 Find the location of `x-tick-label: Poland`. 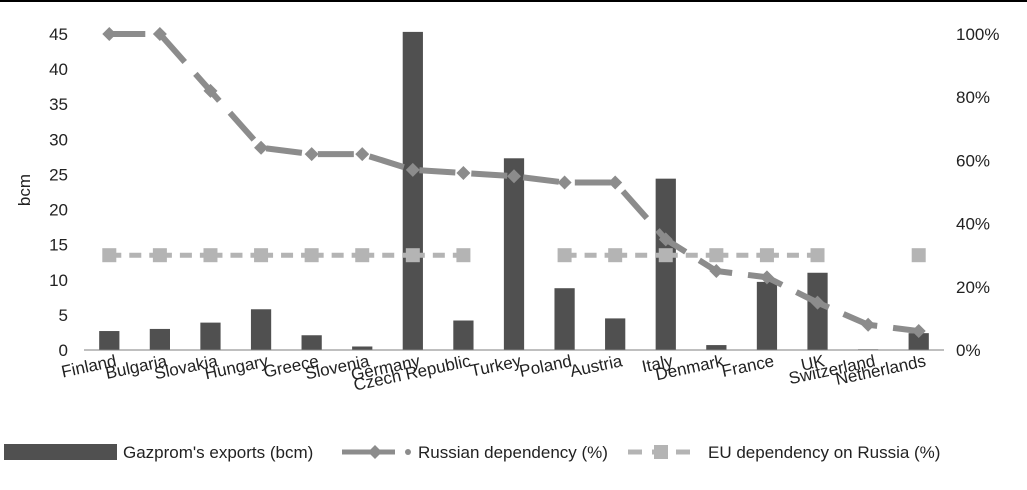

x-tick-label: Poland is located at coordinates (546, 366).